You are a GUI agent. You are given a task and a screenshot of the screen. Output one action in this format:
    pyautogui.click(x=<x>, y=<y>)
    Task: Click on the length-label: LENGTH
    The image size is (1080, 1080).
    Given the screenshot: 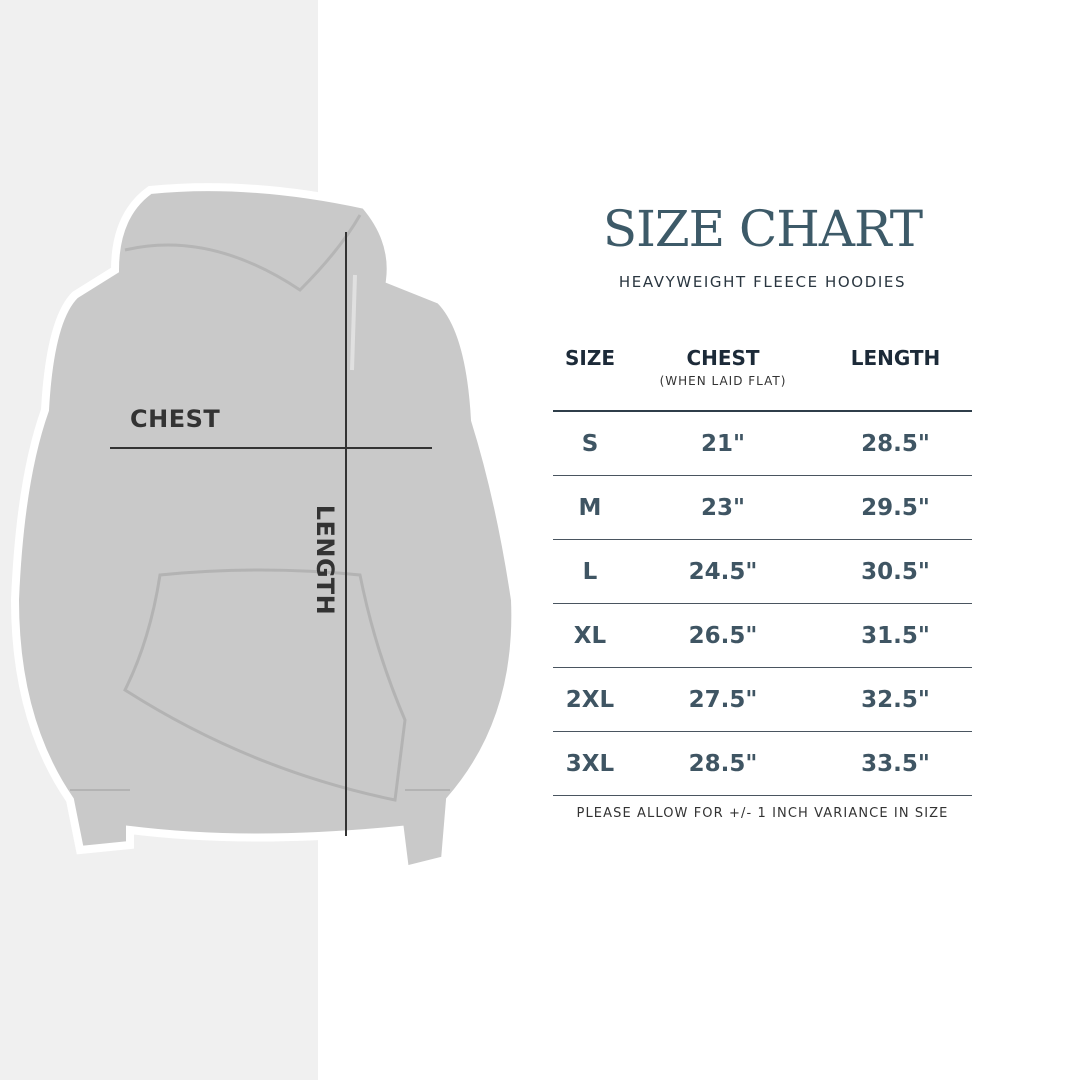 What is the action you would take?
    pyautogui.click(x=325, y=560)
    